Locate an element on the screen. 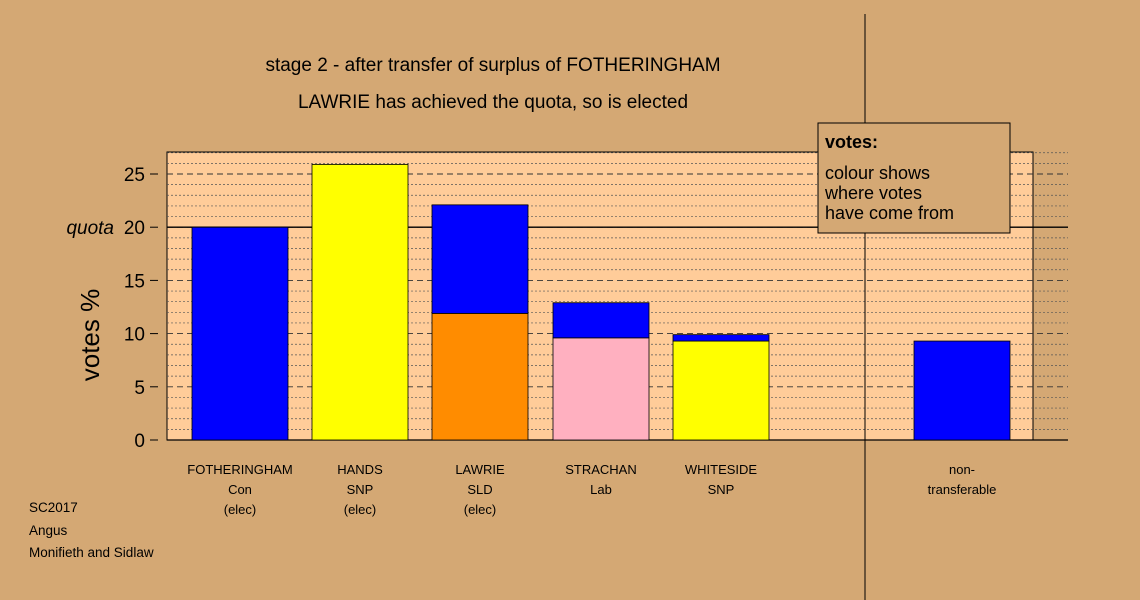 The width and height of the screenshot is (1140, 600). candidate-label-line: HANDS is located at coordinates (360, 469).